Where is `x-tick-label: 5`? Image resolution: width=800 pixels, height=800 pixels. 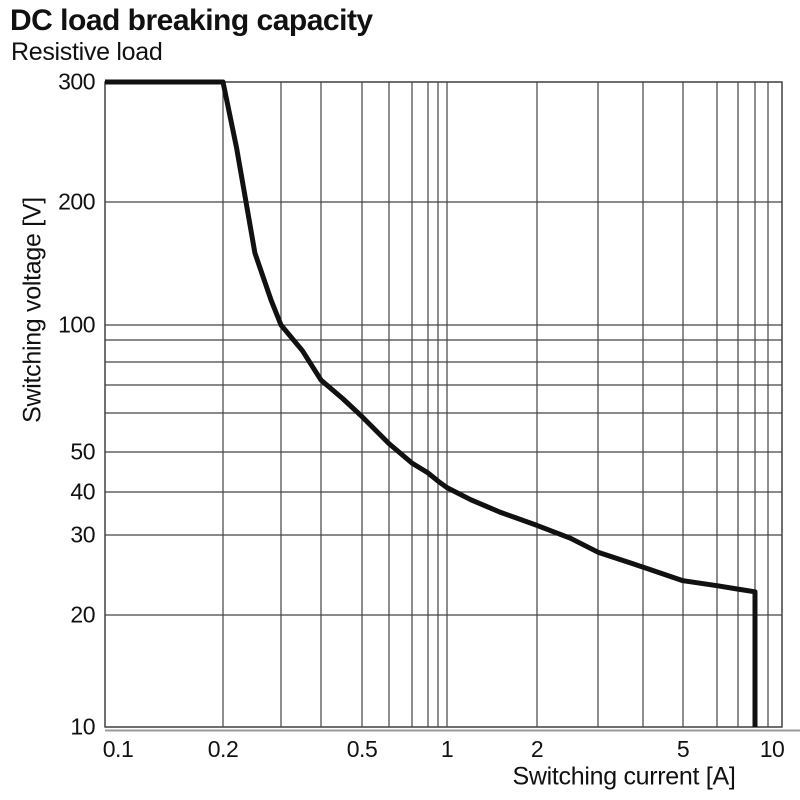 x-tick-label: 5 is located at coordinates (683, 749).